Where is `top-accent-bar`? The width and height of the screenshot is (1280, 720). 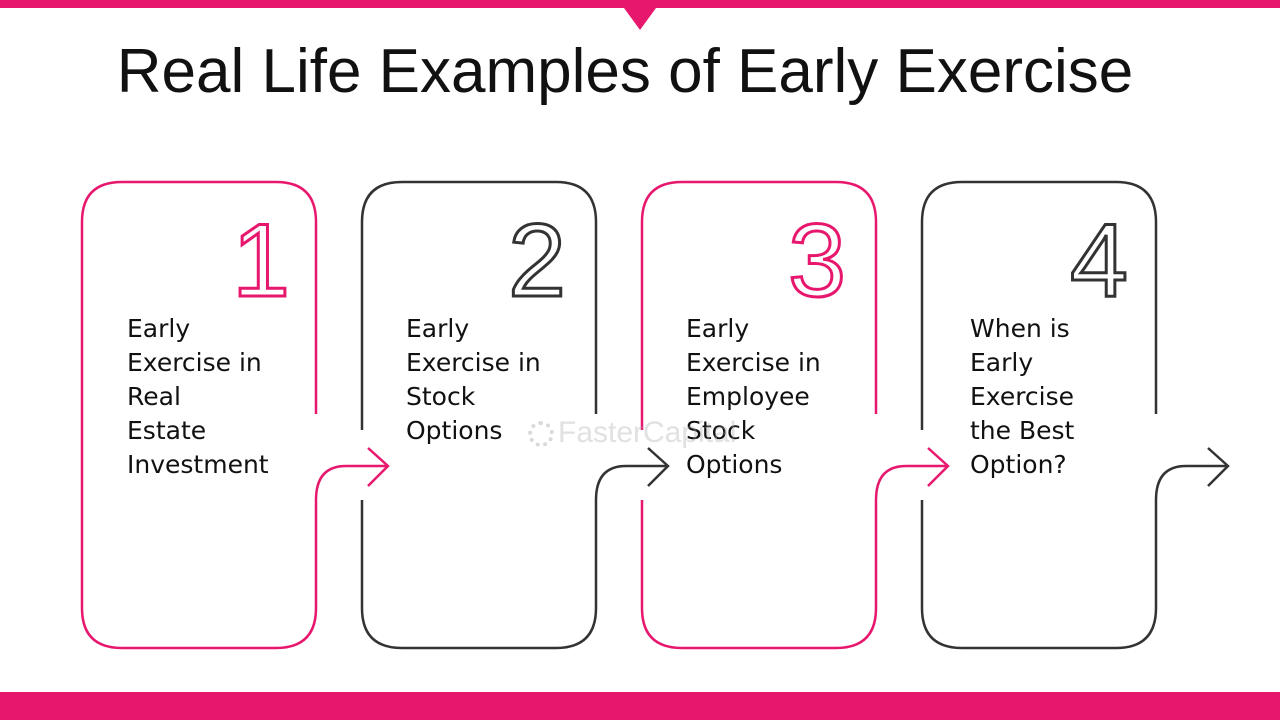 top-accent-bar is located at coordinates (640, 4).